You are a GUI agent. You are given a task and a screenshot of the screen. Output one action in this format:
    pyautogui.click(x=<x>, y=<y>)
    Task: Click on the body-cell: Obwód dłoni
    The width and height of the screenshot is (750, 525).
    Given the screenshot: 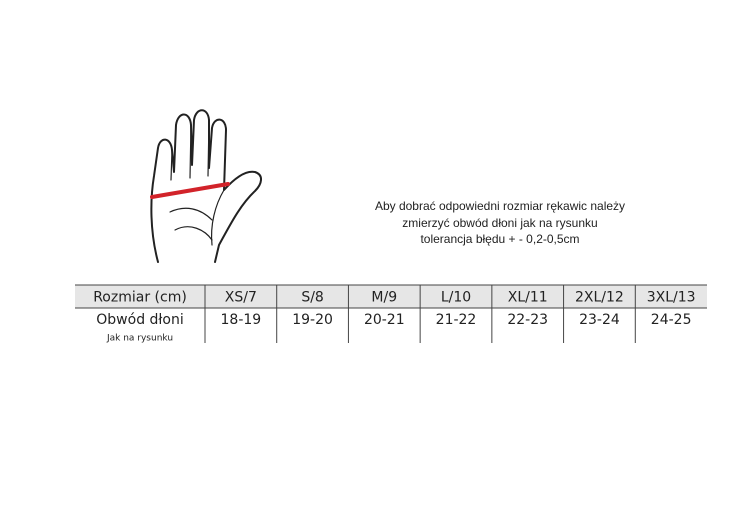 What is the action you would take?
    pyautogui.click(x=139, y=320)
    